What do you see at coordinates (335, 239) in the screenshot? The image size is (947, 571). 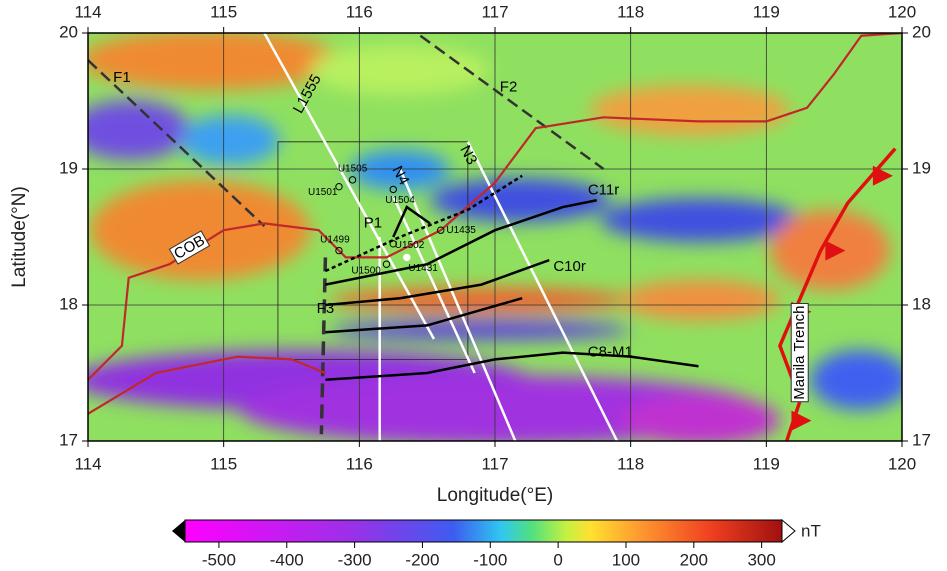 I see `site-label: U1499` at bounding box center [335, 239].